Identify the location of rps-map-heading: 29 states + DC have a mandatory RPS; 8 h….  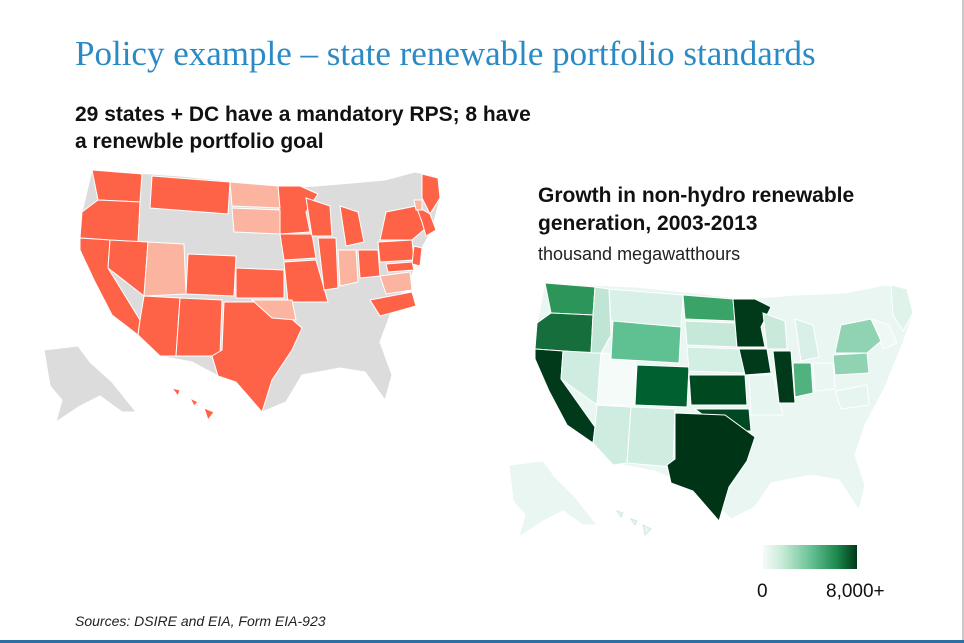
(303, 128).